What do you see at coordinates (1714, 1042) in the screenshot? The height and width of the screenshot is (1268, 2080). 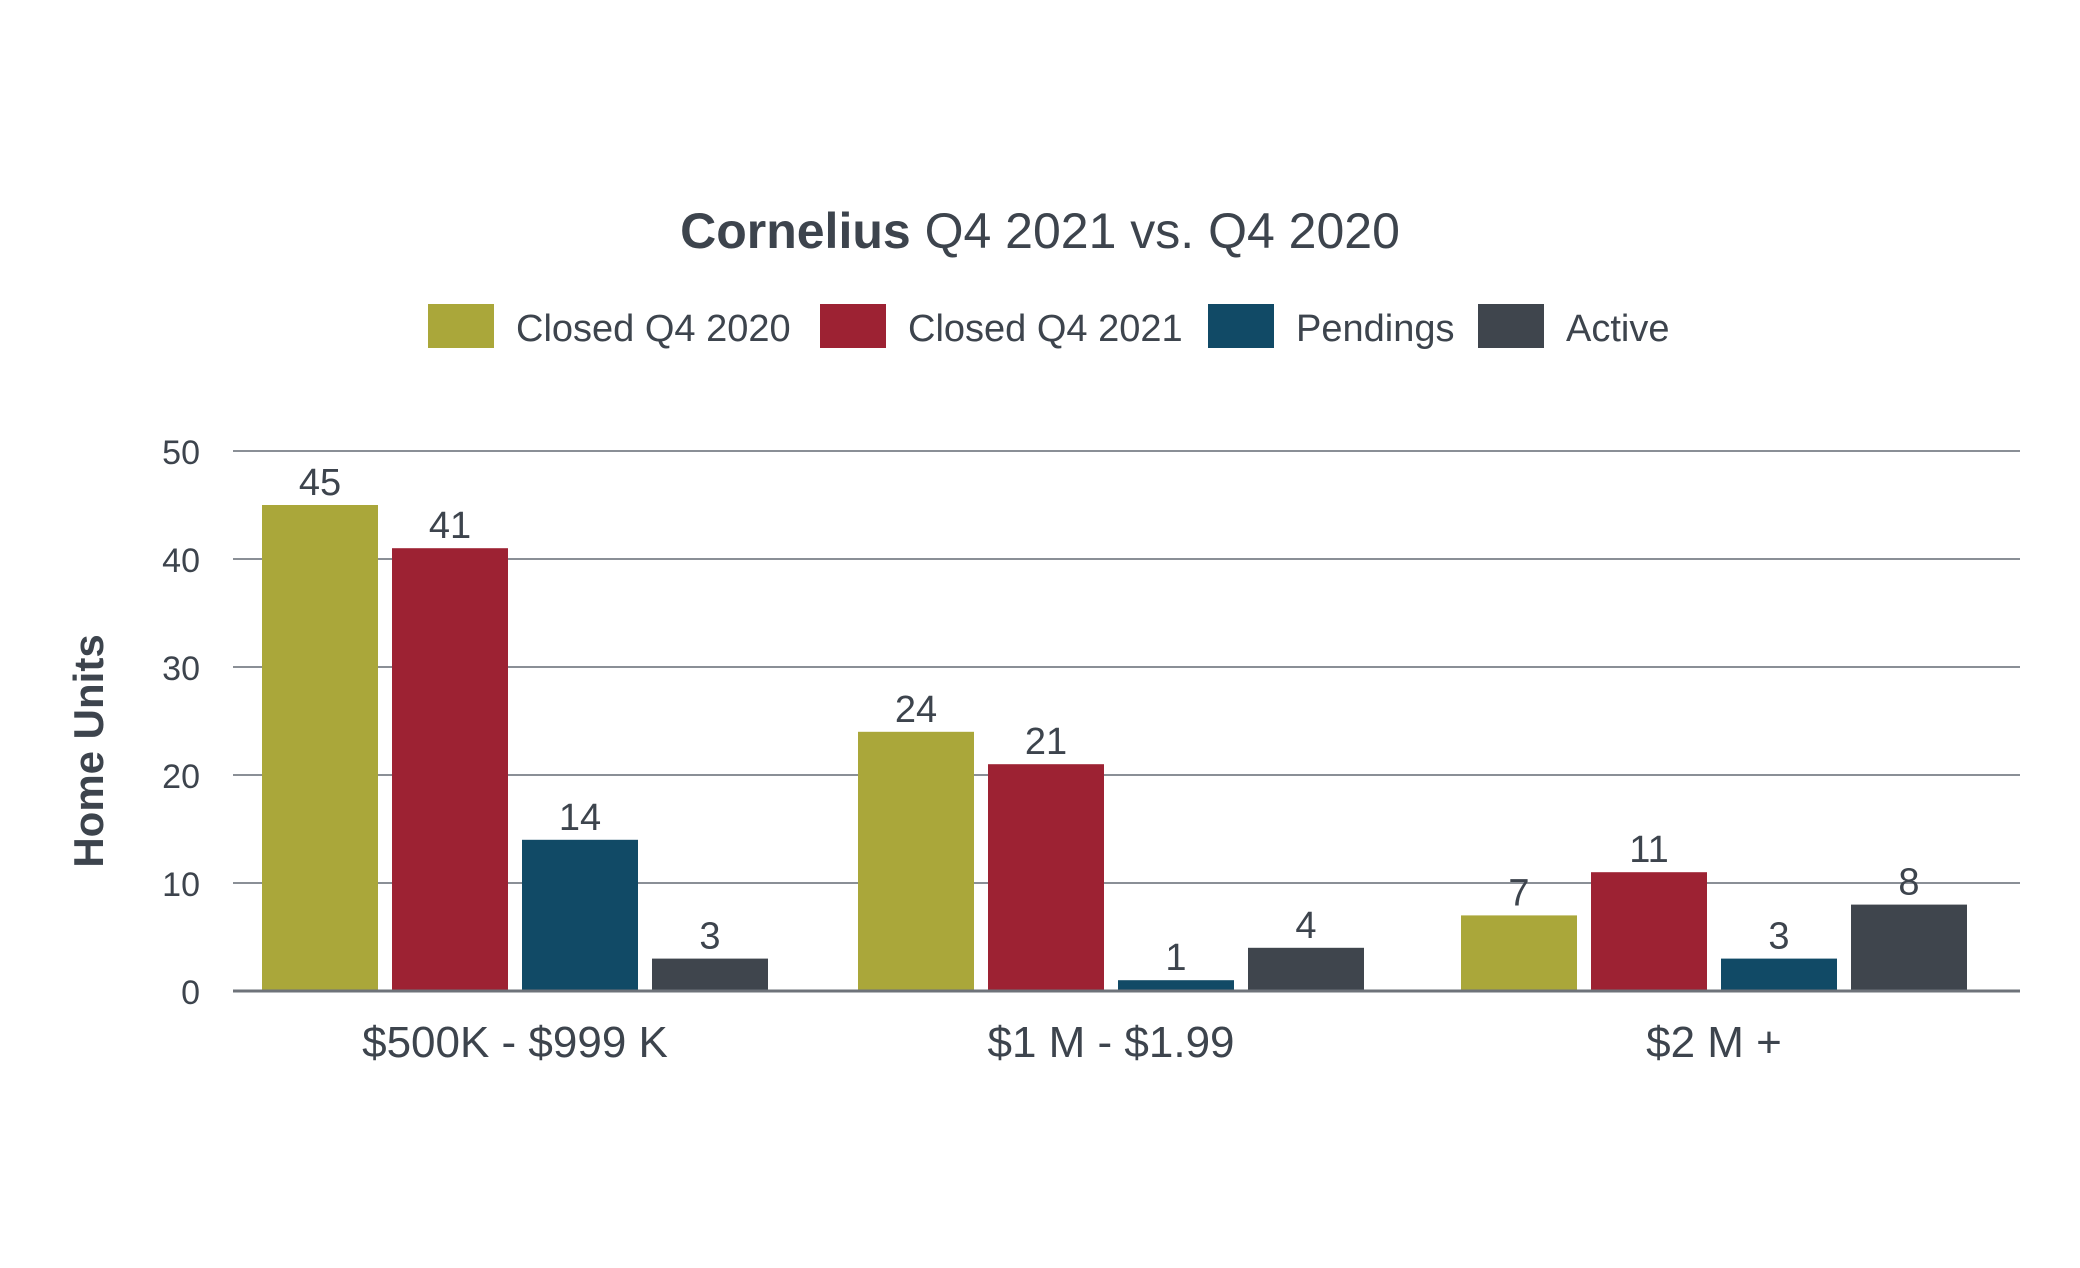 I see `x-category-label: $2 M +` at bounding box center [1714, 1042].